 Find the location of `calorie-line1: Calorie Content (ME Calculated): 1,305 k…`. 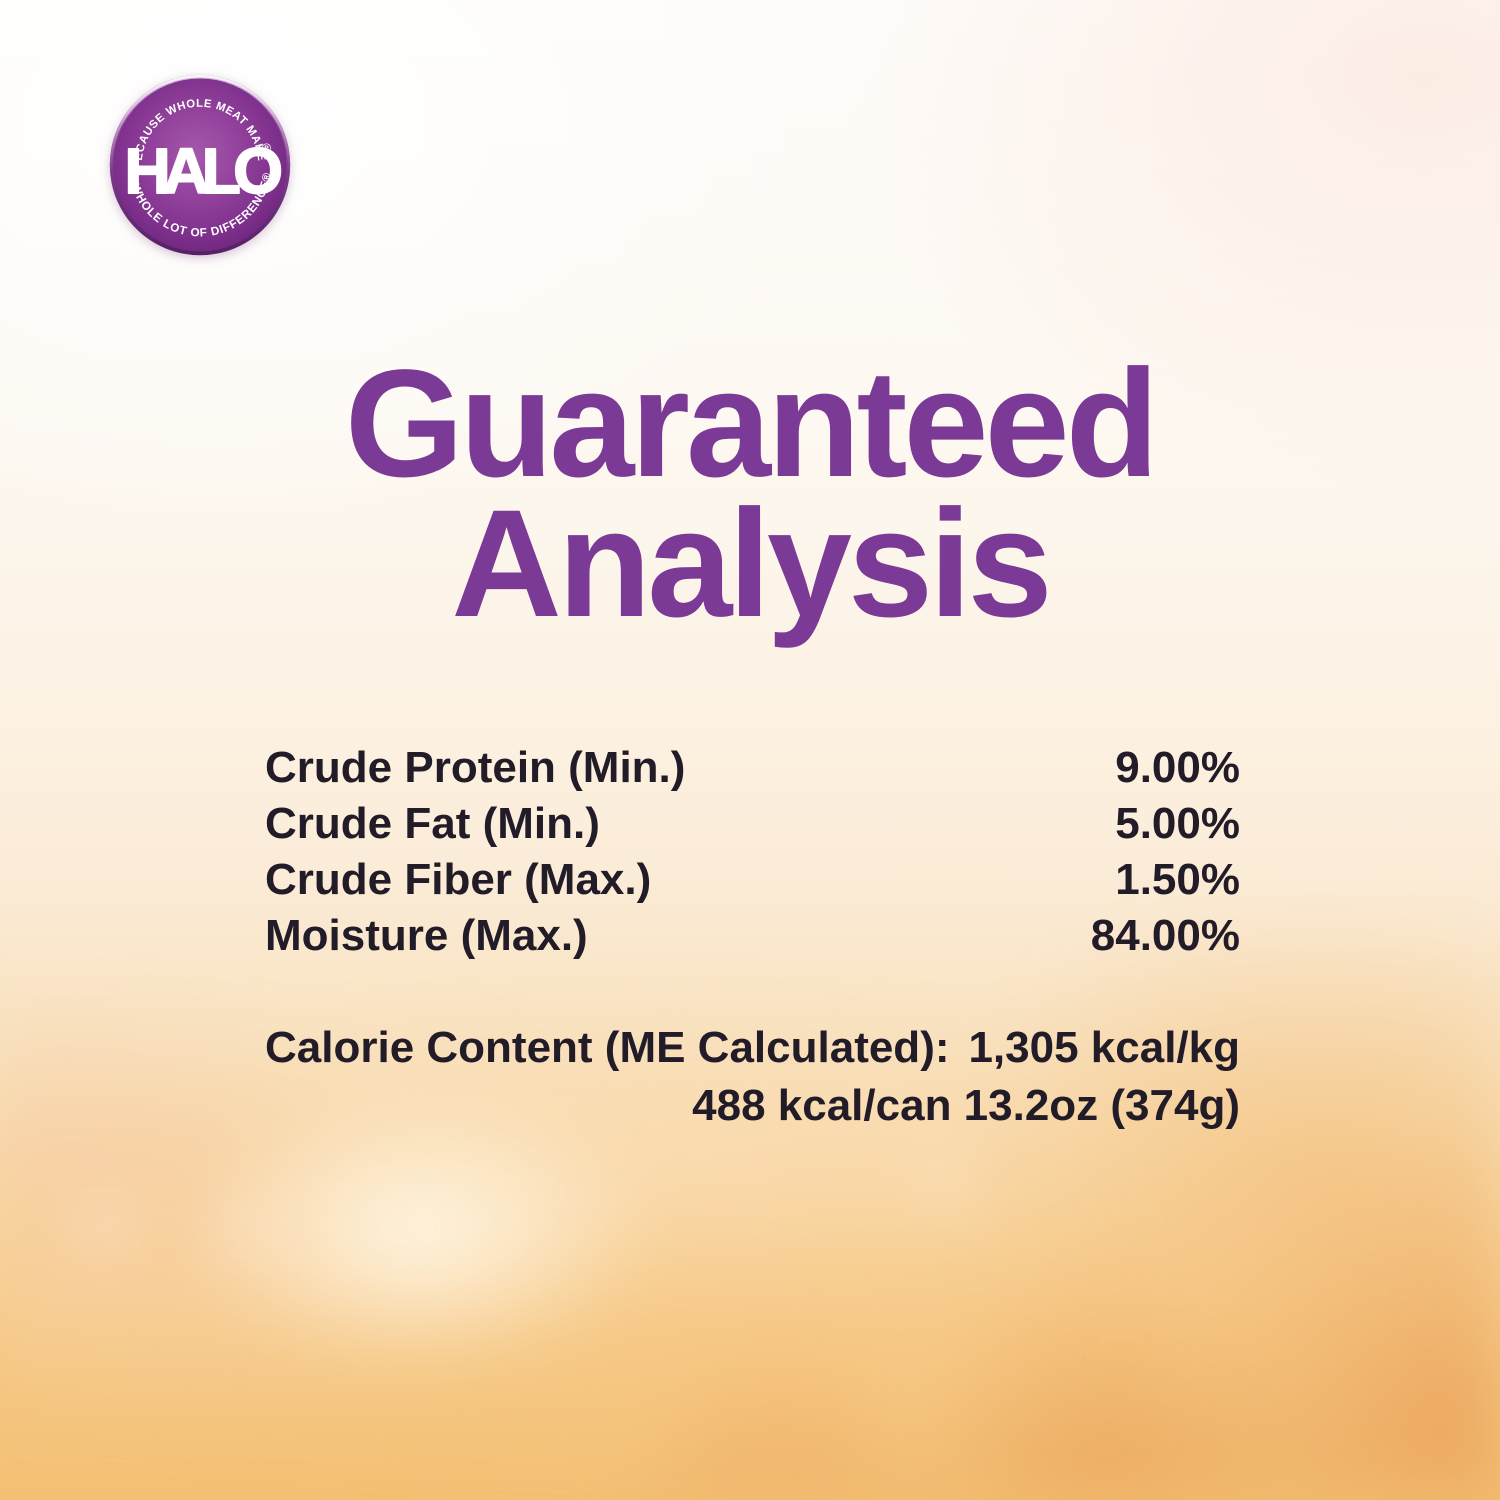

calorie-line1: Calorie Content (ME Calculated): 1,305 k… is located at coordinates (752, 1048).